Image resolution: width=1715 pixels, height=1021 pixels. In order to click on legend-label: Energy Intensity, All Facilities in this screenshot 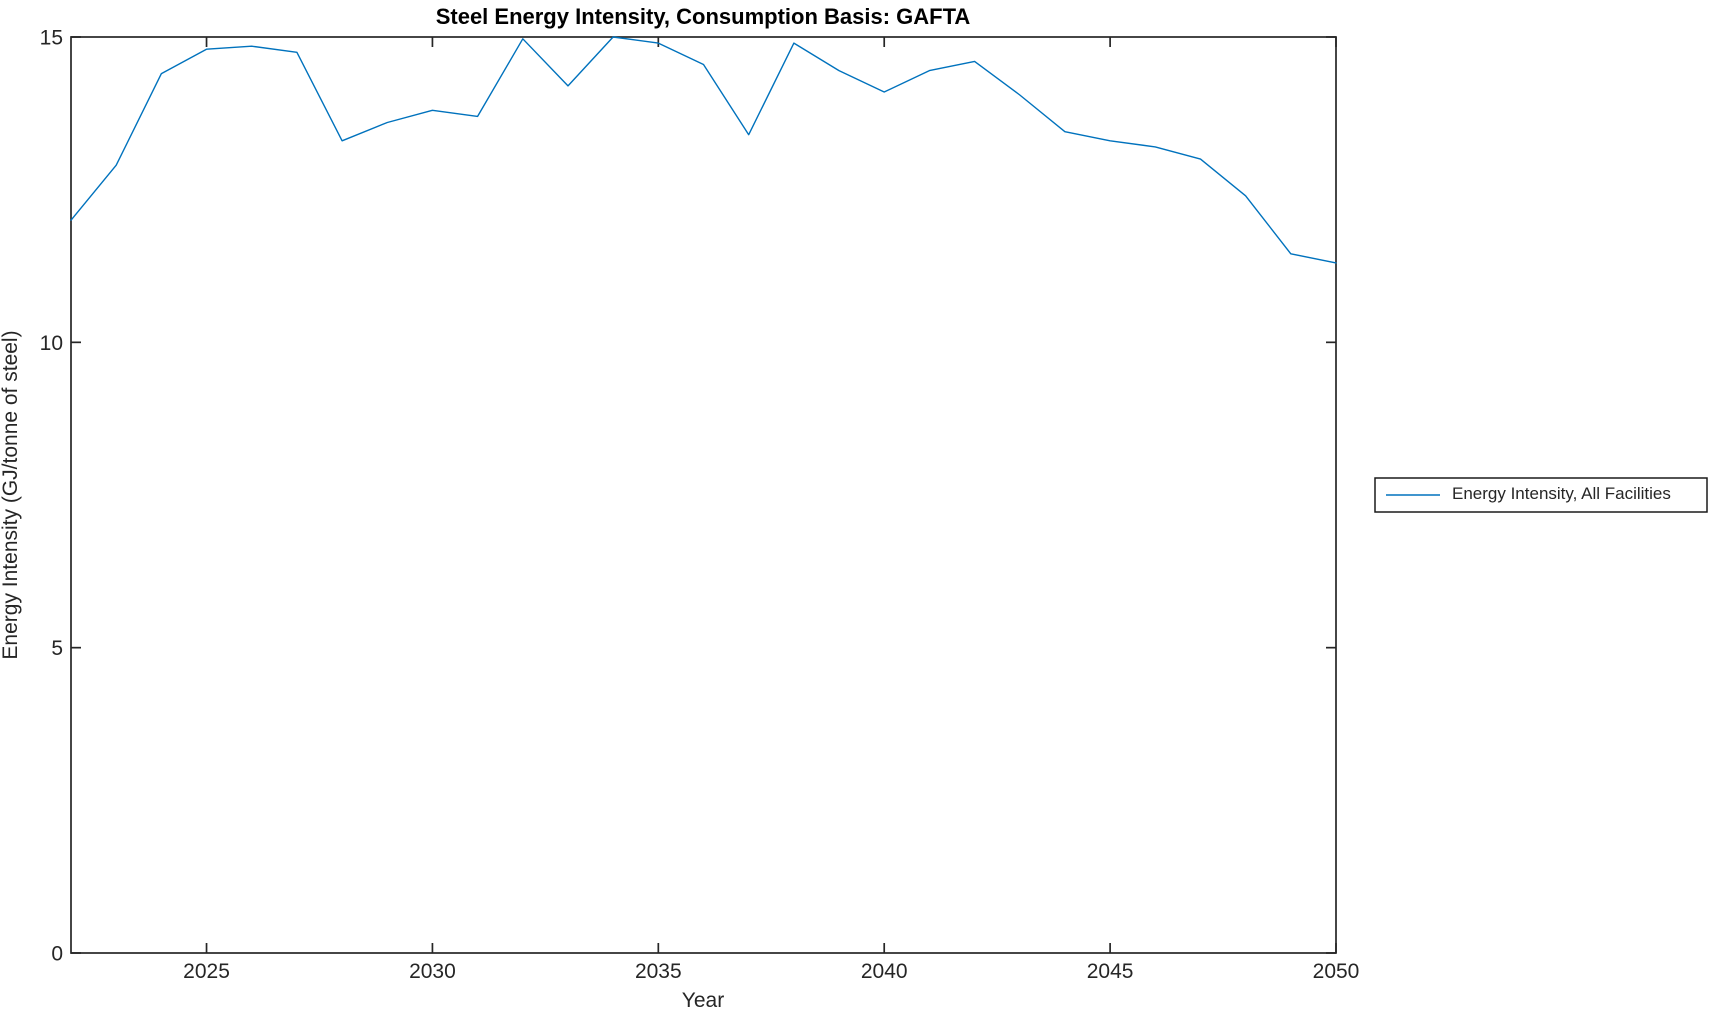, I will do `click(1561, 493)`.